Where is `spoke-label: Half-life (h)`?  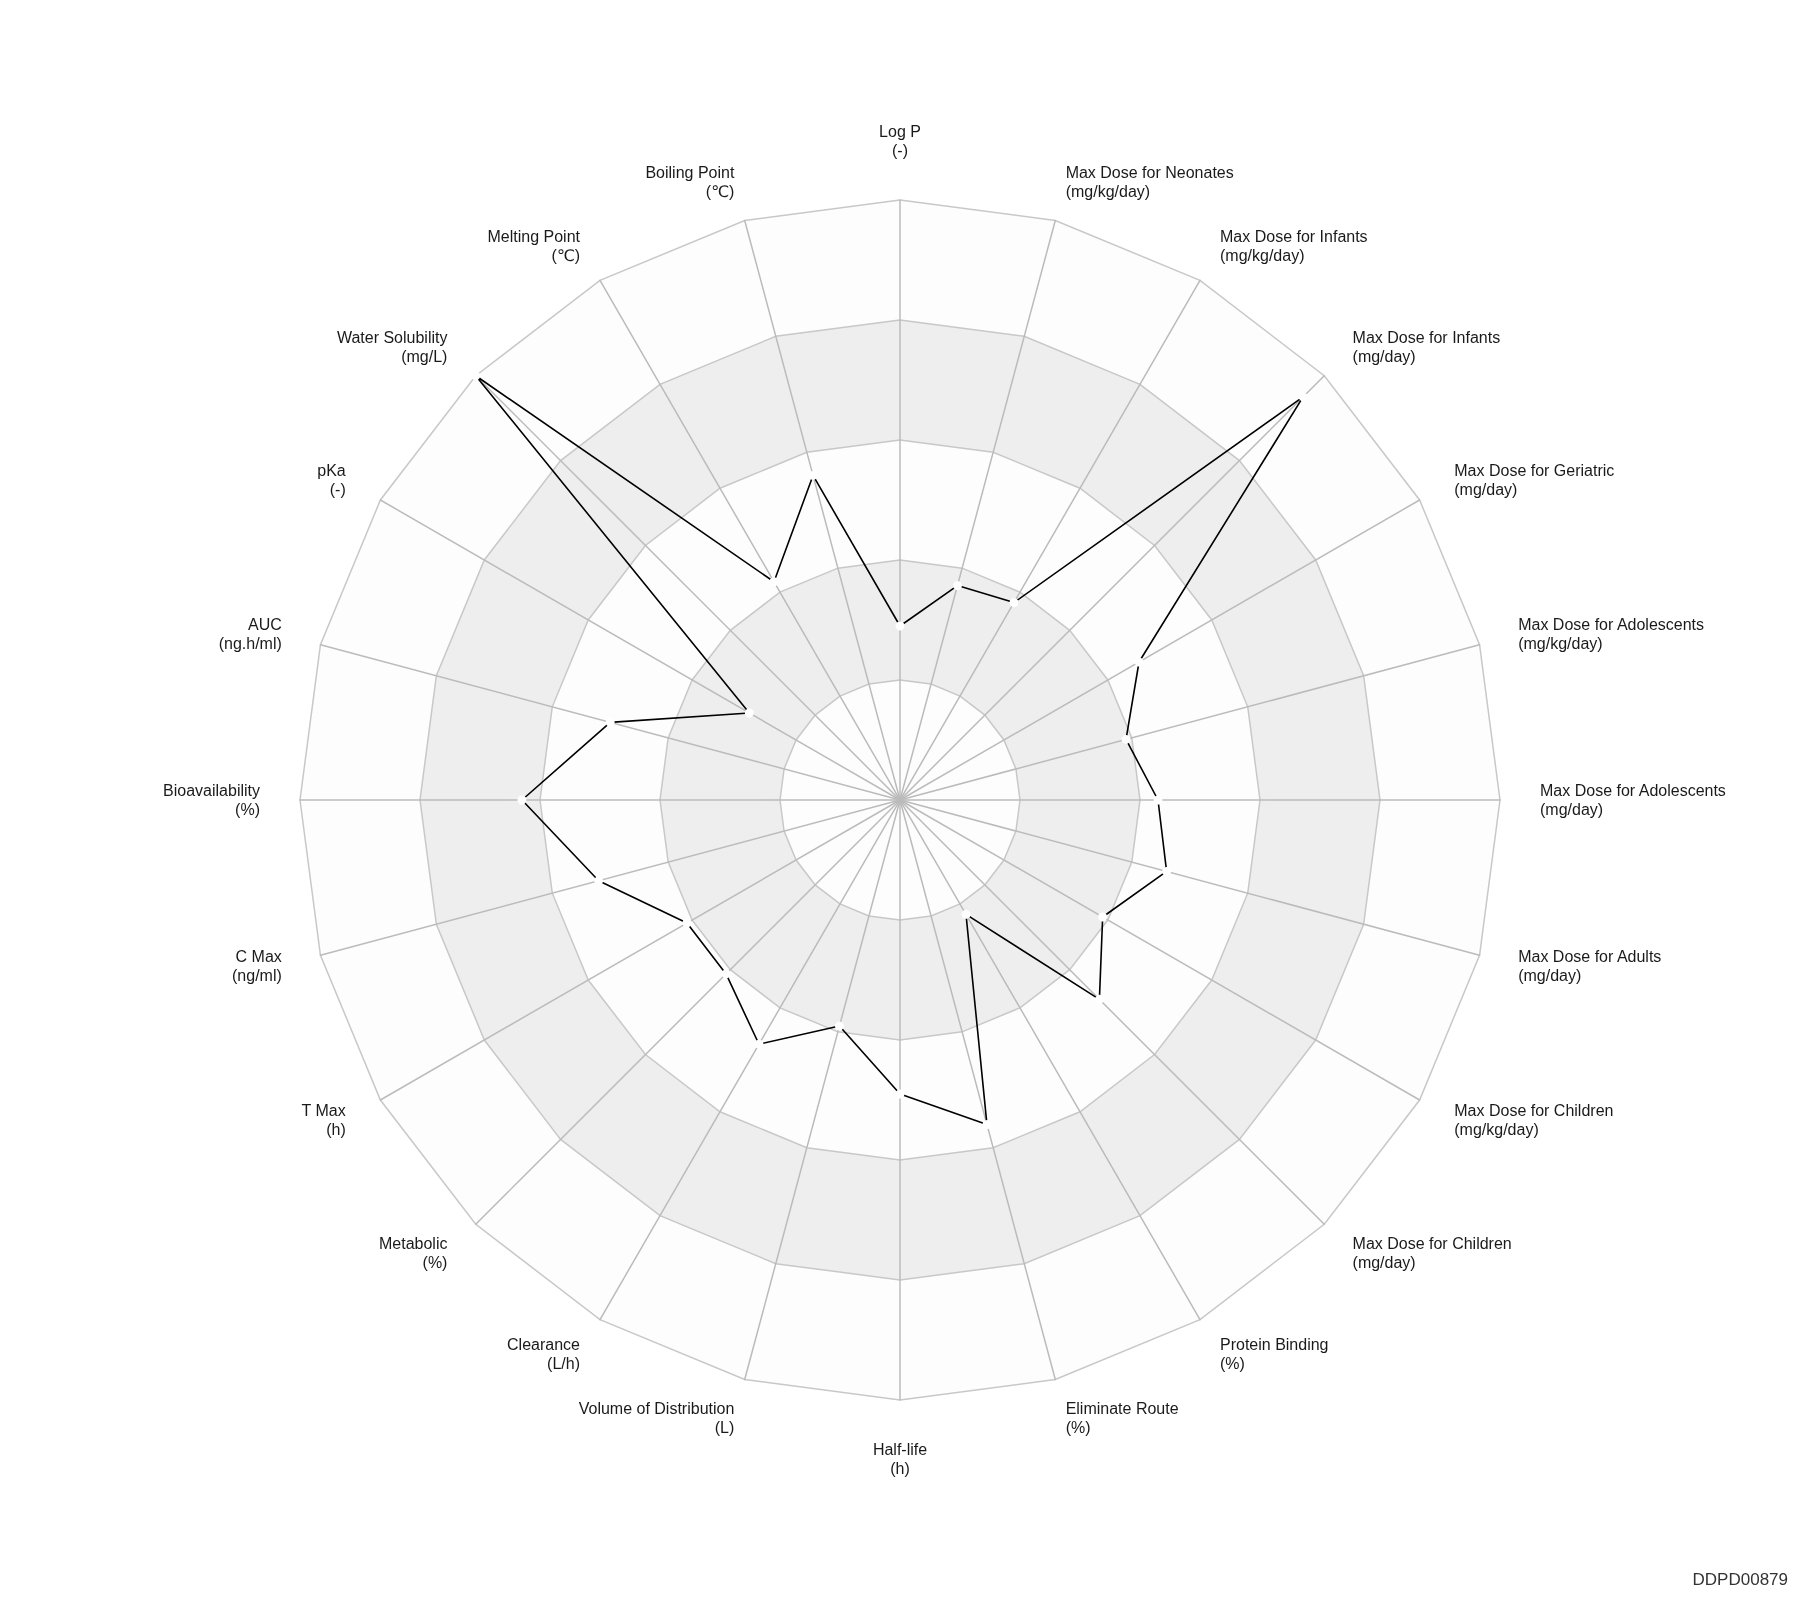
spoke-label: Half-life (h) is located at coordinates (900, 1459).